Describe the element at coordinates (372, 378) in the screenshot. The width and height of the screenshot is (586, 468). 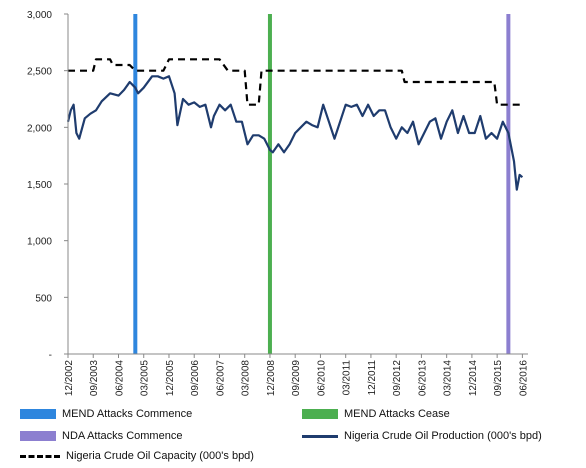
I see `x-tick-label: 12/2011` at that location.